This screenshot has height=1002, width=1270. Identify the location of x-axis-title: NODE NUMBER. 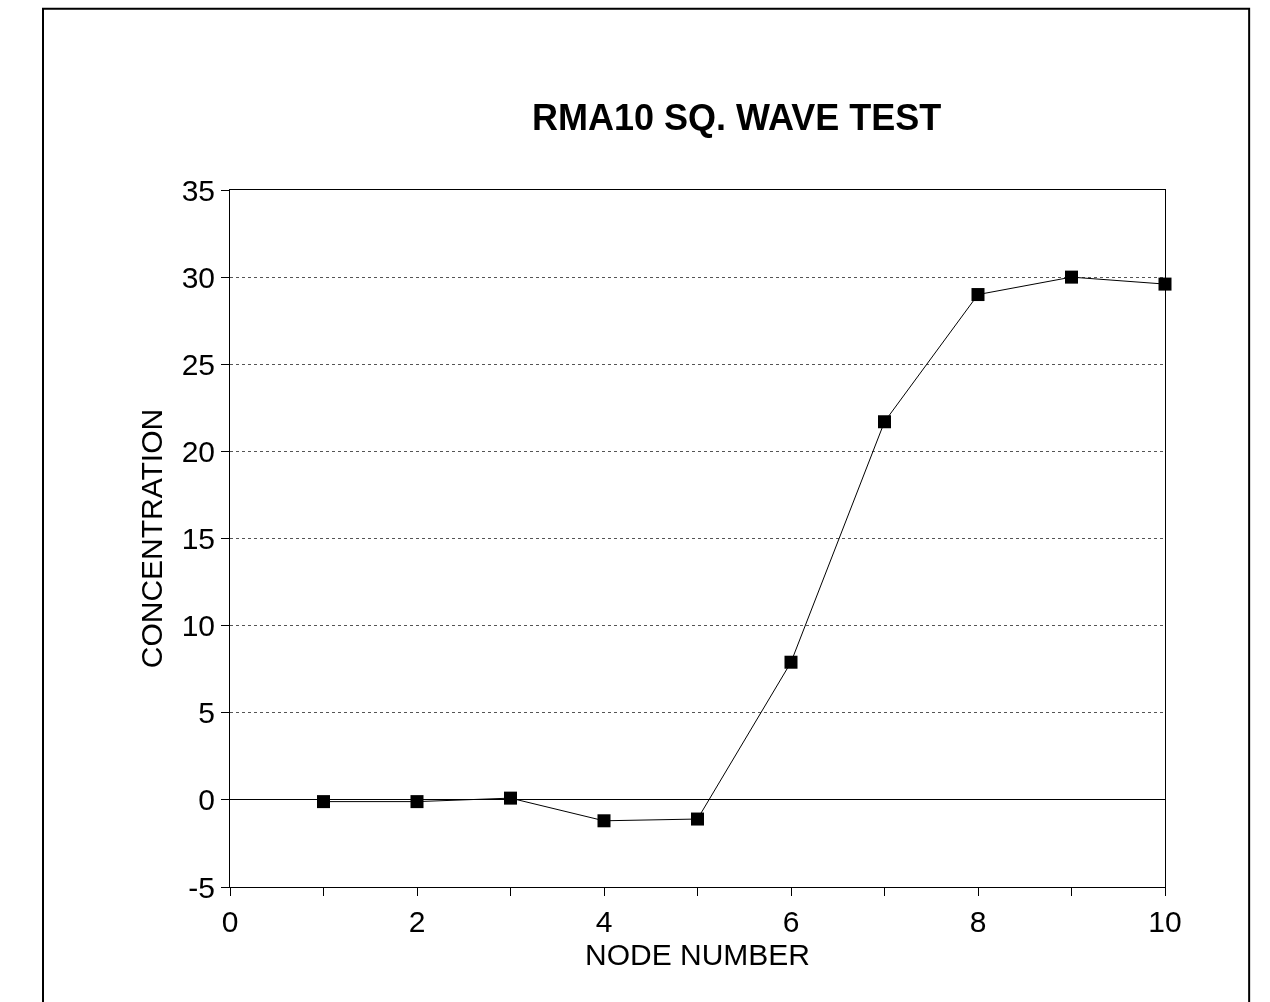
(697, 954).